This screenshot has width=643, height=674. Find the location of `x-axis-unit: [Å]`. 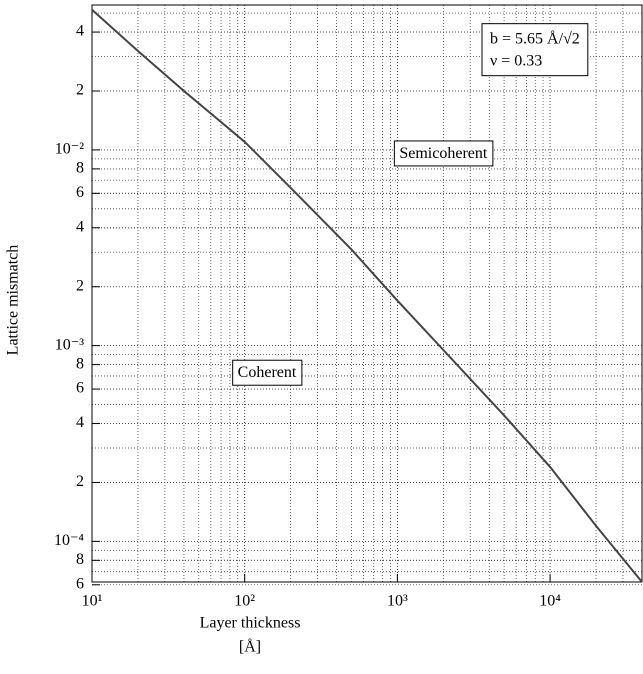

x-axis-unit: [Å] is located at coordinates (250, 647).